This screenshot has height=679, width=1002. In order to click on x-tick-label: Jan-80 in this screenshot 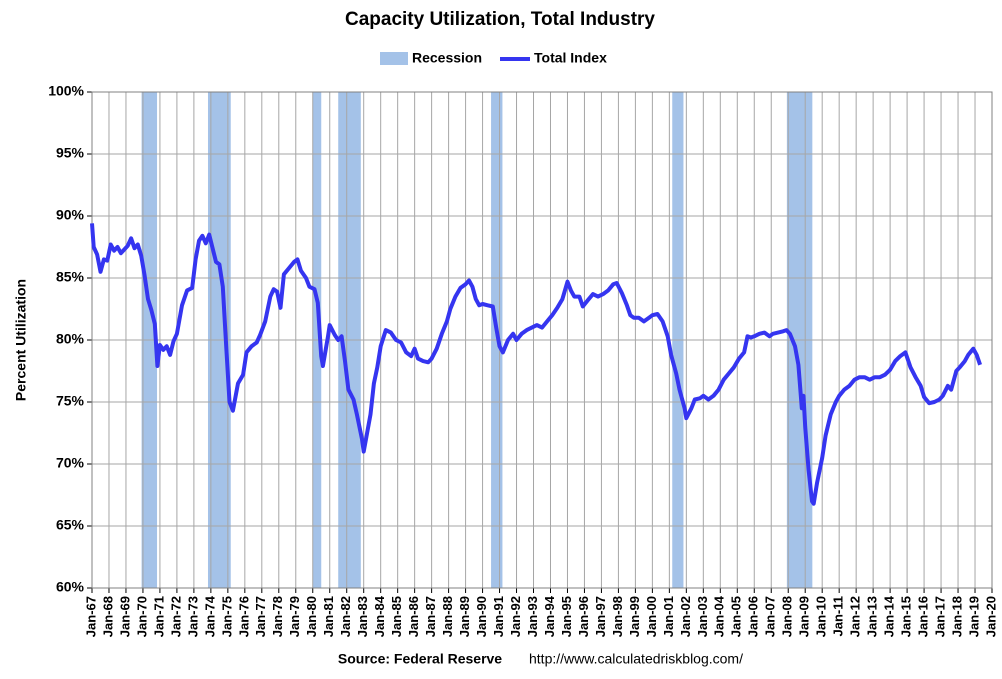, I will do `click(311, 616)`.